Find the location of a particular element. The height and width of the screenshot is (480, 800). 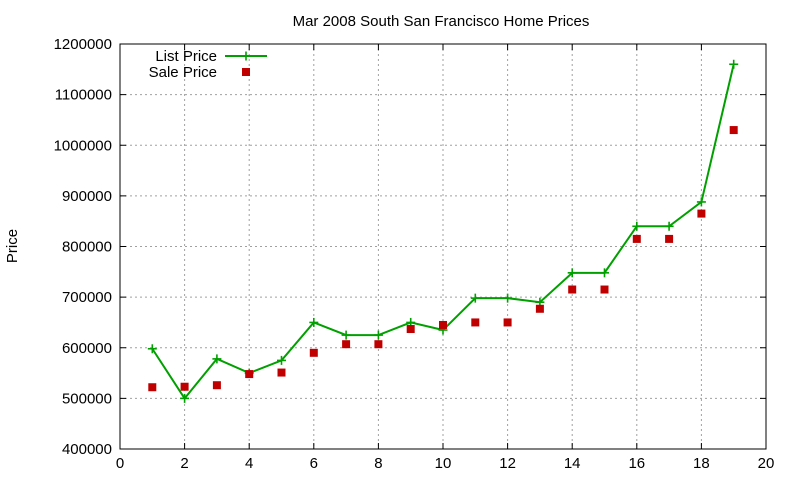

legend-marker-list-price is located at coordinates (246, 56).